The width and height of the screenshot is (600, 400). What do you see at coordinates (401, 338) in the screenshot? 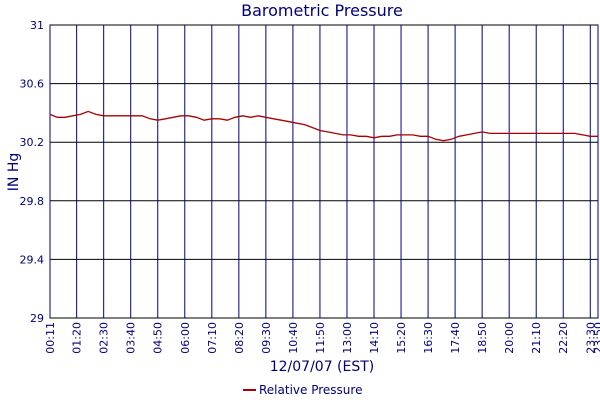
I see `x-tick-label: 15:20` at bounding box center [401, 338].